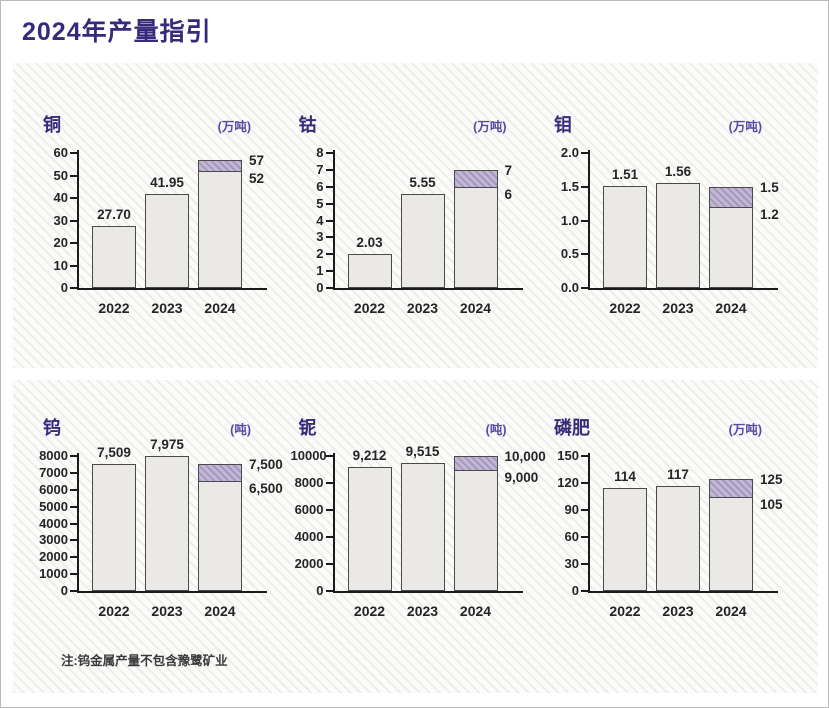 This screenshot has height=708, width=829. I want to click on range-low-label: 52, so click(257, 178).